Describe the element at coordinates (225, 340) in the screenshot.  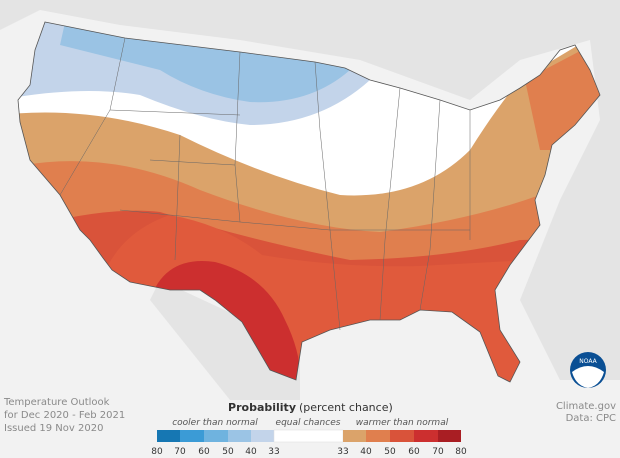
I see `mexico` at that location.